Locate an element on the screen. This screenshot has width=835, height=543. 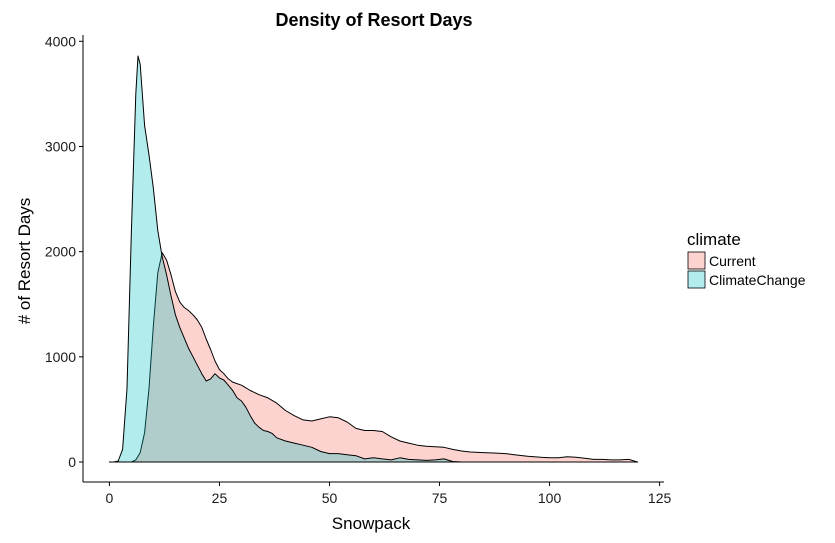
x-tick-label: 100 is located at coordinates (550, 498).